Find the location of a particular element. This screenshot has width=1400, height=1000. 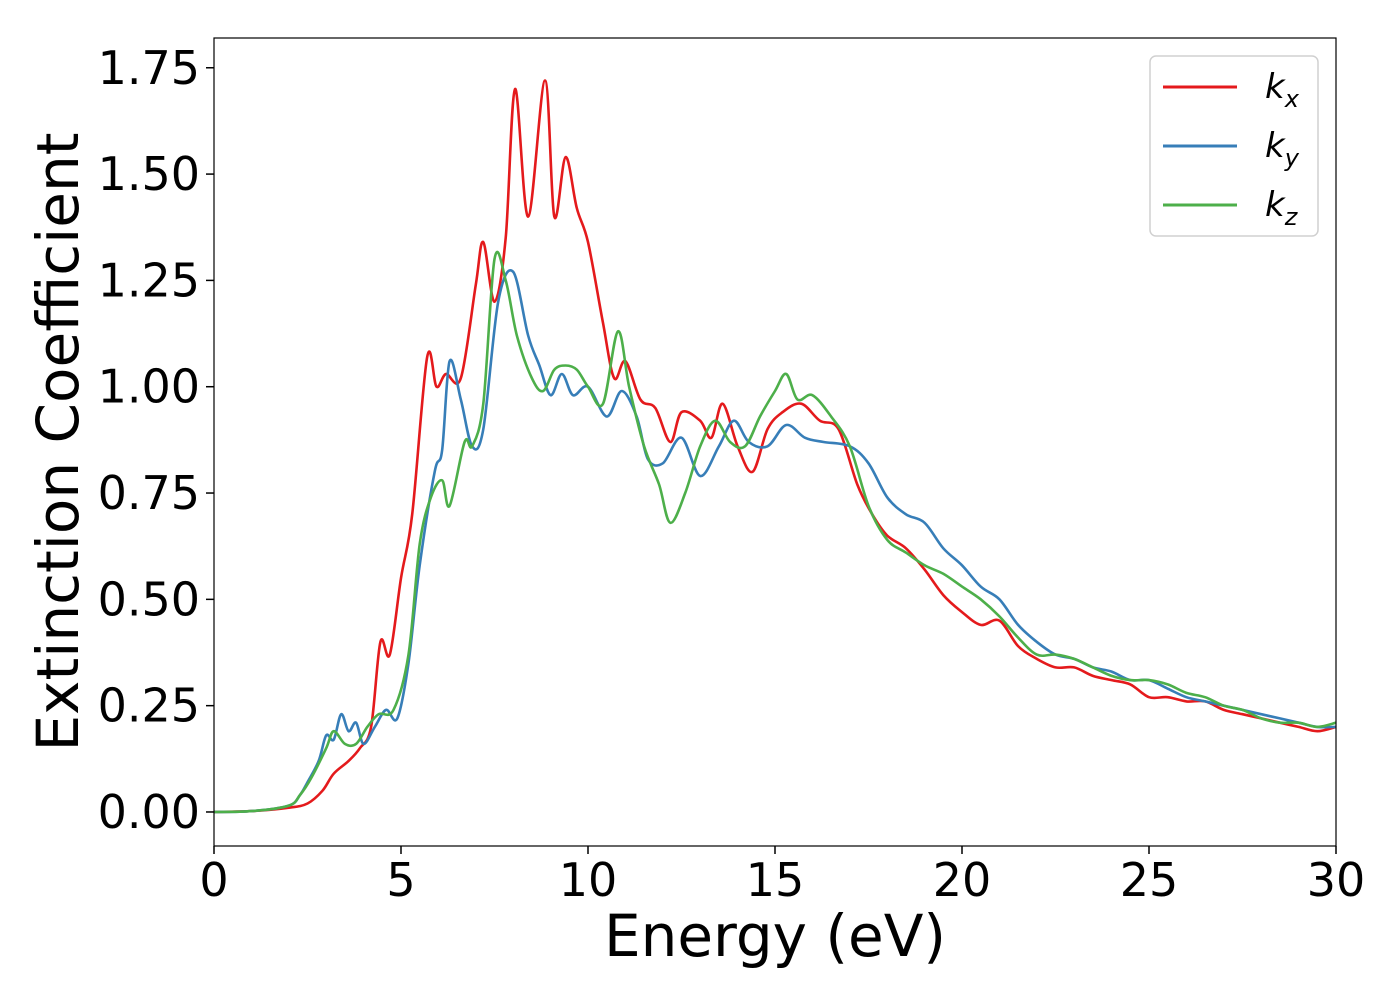

y-tick-label: 1.25 is located at coordinates (149, 280).